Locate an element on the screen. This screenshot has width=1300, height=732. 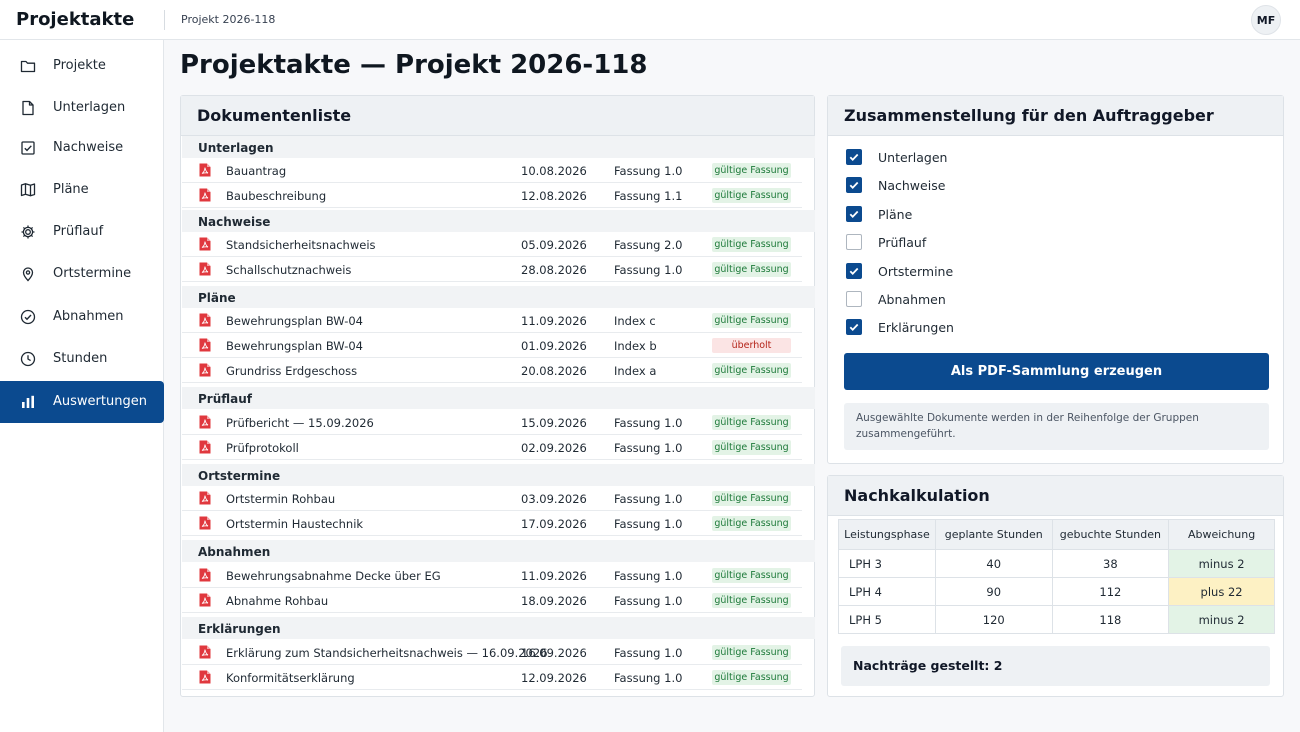
document-name: Bewehrungsabnahme Decke über EG is located at coordinates (333, 576).